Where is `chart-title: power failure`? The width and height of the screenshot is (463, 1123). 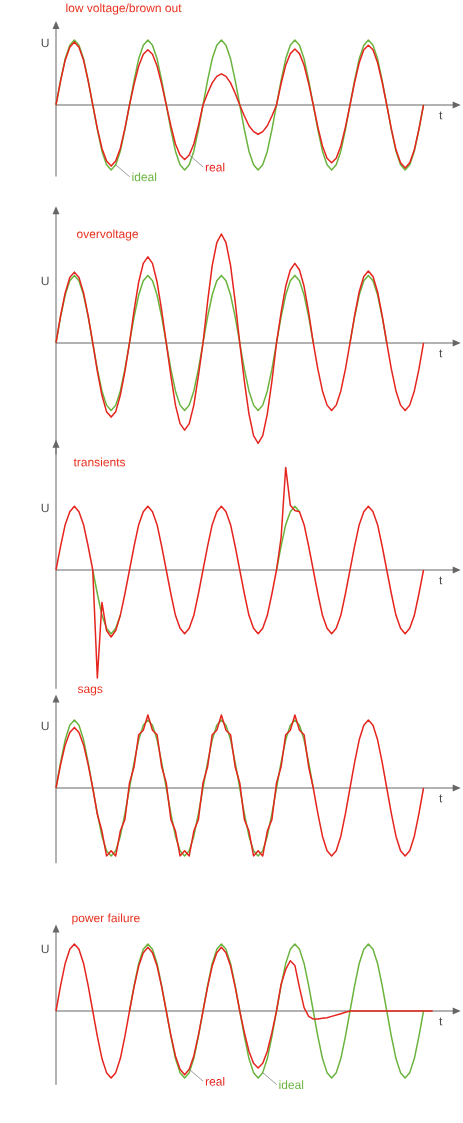 chart-title: power failure is located at coordinates (106, 919).